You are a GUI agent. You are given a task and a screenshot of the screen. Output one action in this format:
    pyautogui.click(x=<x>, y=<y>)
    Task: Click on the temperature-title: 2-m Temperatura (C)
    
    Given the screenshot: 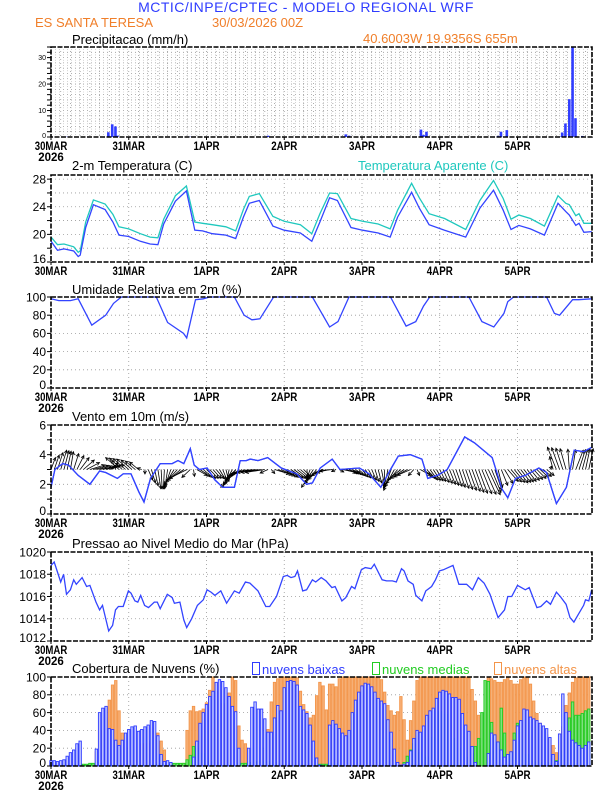 What is the action you would take?
    pyautogui.click(x=132, y=165)
    